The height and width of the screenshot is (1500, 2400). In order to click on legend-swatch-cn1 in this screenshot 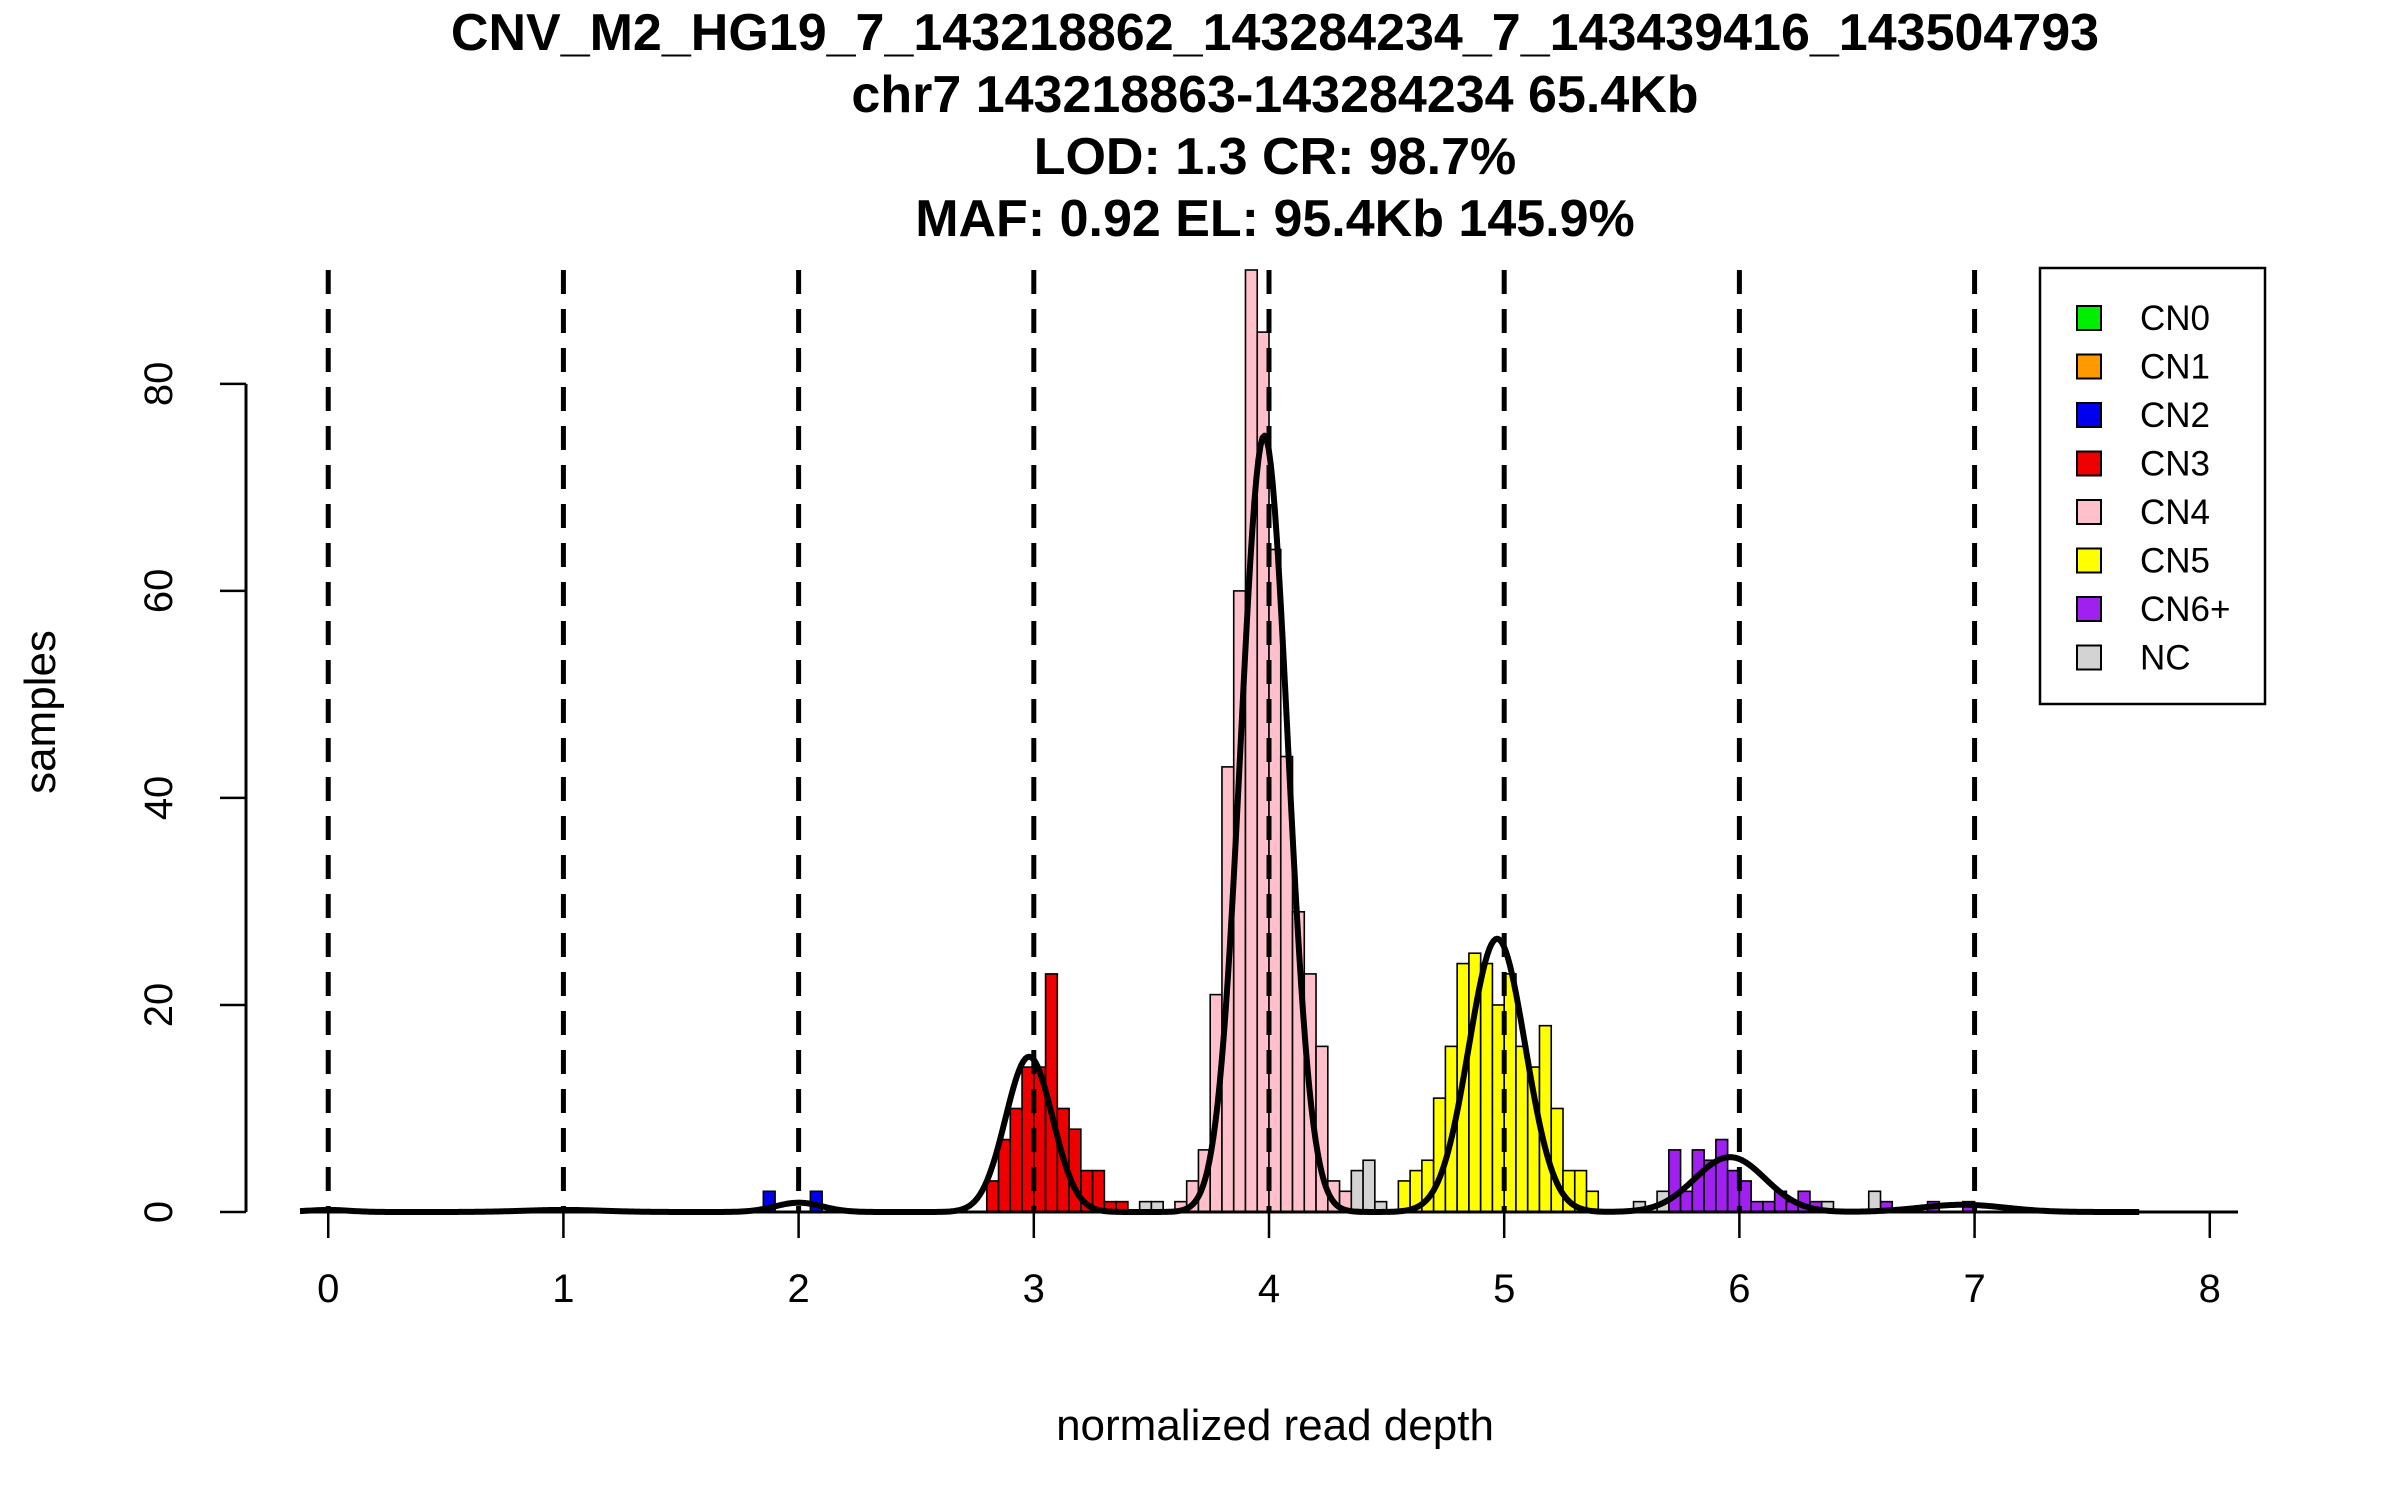, I will do `click(2089, 366)`.